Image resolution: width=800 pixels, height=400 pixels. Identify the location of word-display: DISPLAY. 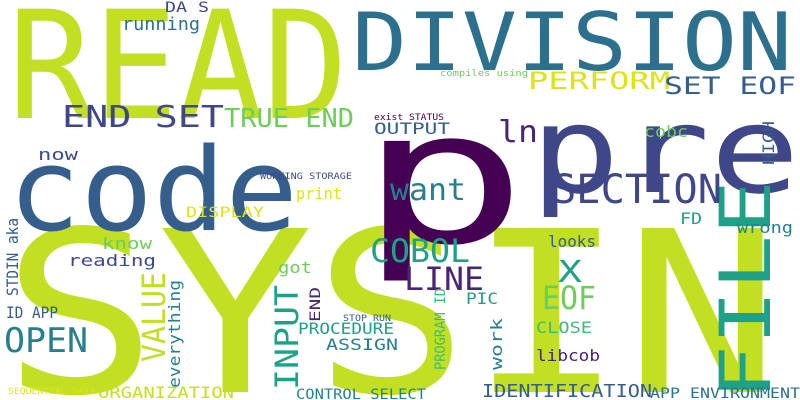
(225, 213).